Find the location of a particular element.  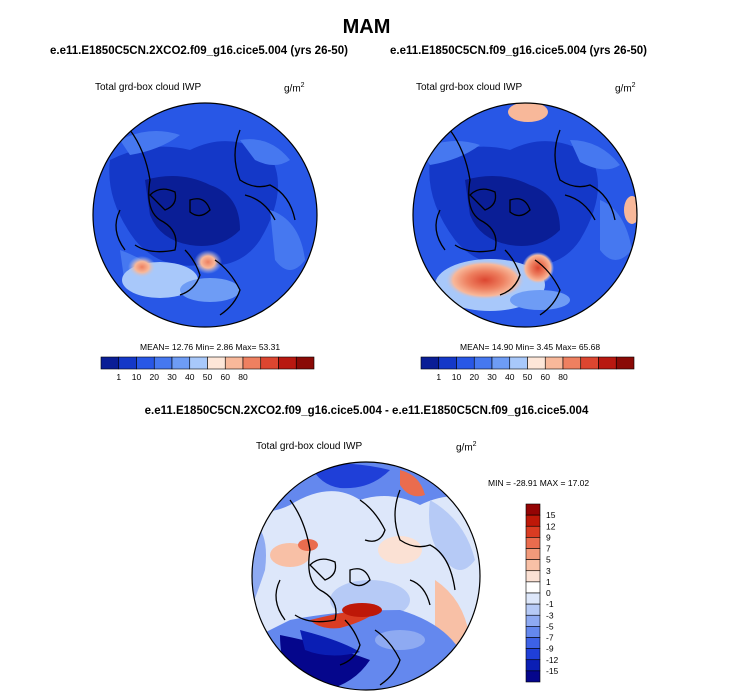

colorbar-right-tick-label: 1 is located at coordinates (438, 377).